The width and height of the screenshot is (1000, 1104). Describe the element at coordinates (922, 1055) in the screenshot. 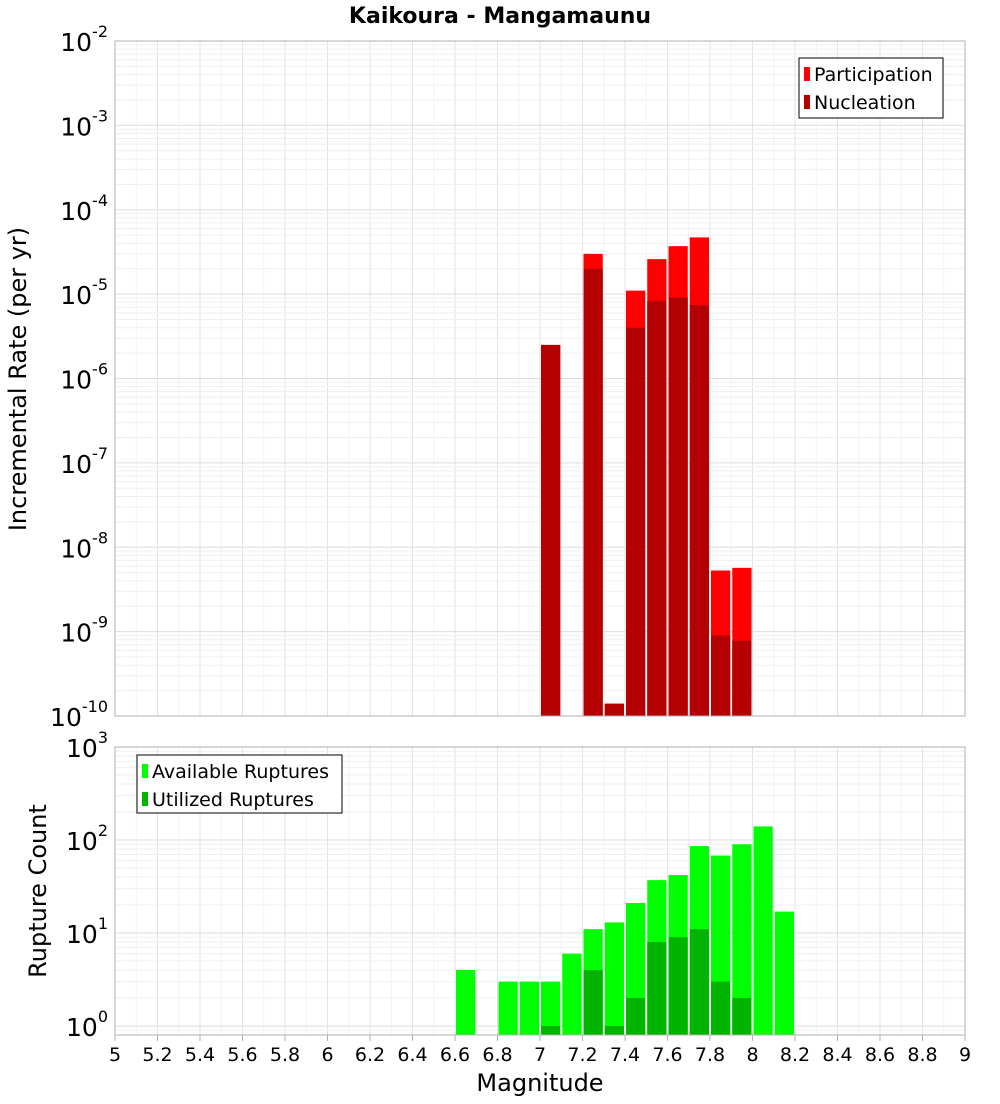

I see `x-tick-label: 8.8` at that location.